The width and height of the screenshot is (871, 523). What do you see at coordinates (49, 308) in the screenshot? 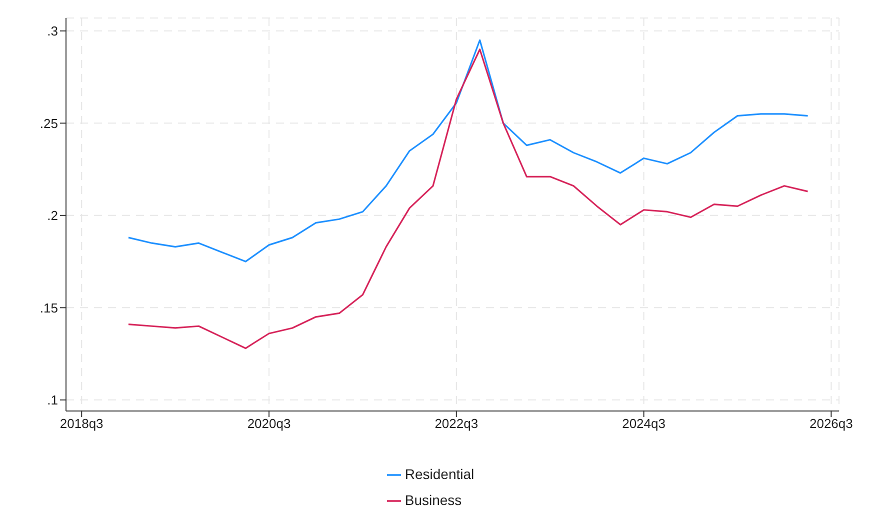
I see `y-tick-label: .15` at bounding box center [49, 308].